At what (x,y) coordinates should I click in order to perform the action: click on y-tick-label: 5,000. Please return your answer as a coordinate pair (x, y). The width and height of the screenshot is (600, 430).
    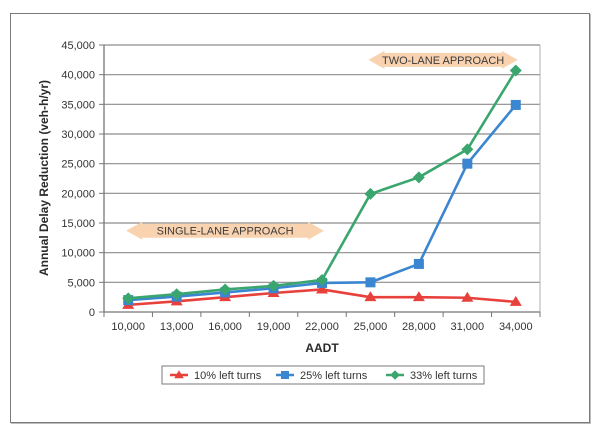
    Looking at the image, I should click on (81, 283).